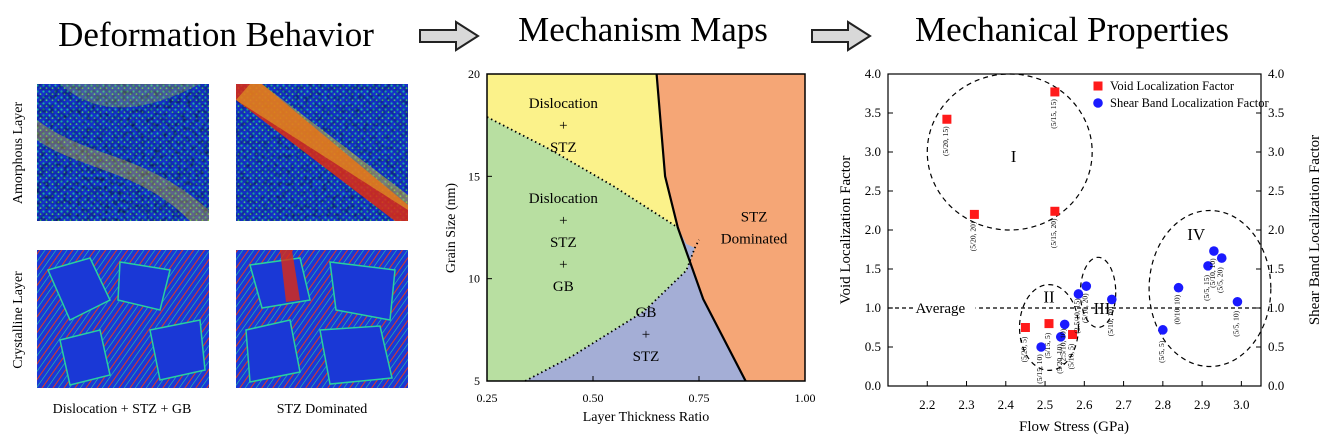 The image size is (1328, 442). What do you see at coordinates (1023, 349) in the screenshot?
I see `point-label: (5/20, 5)` at bounding box center [1023, 349].